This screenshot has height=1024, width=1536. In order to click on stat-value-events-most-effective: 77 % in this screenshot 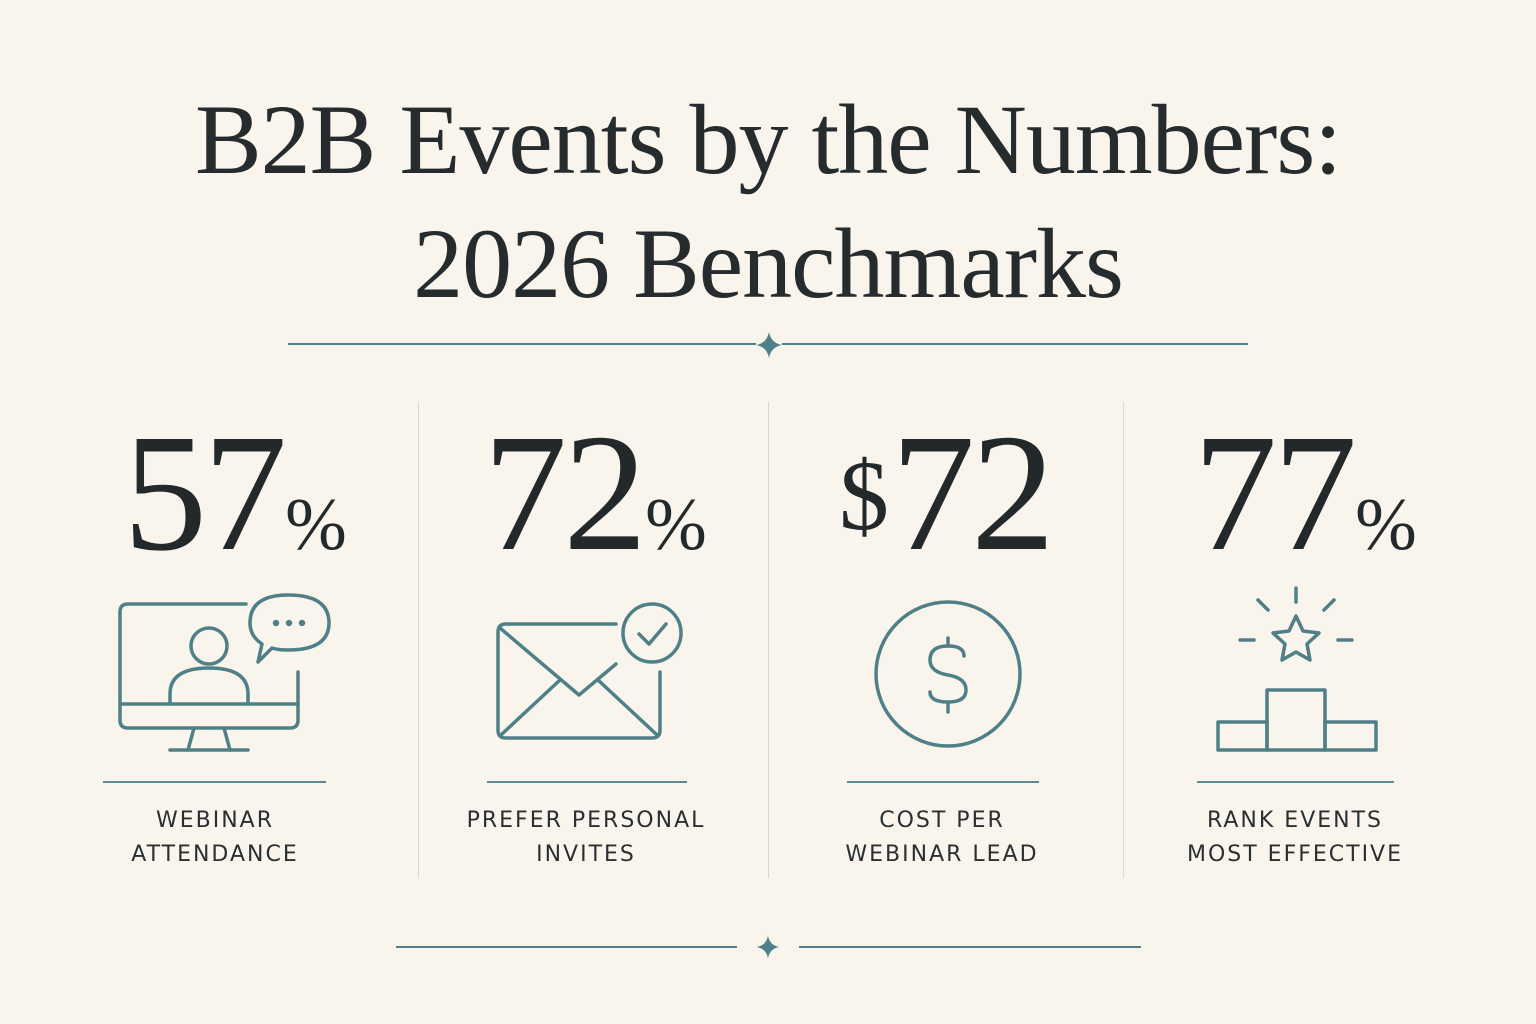, I will do `click(1305, 493)`.